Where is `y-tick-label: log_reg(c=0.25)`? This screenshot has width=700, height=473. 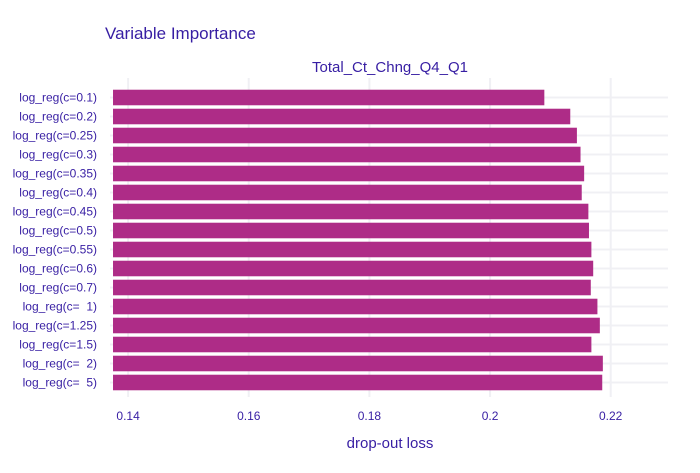
y-tick-label: log_reg(c=0.25) is located at coordinates (55, 136).